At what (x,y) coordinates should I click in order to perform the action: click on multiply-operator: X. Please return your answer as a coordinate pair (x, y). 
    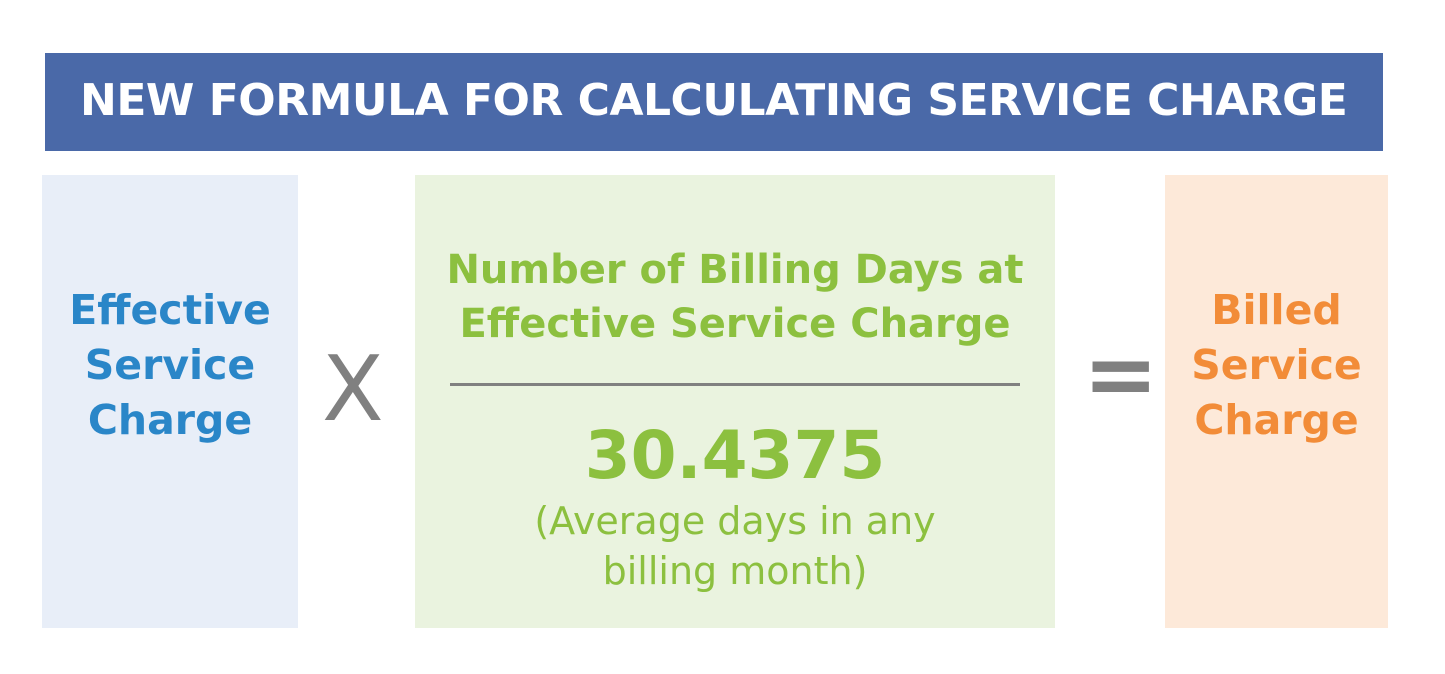
    Looking at the image, I should click on (353, 389).